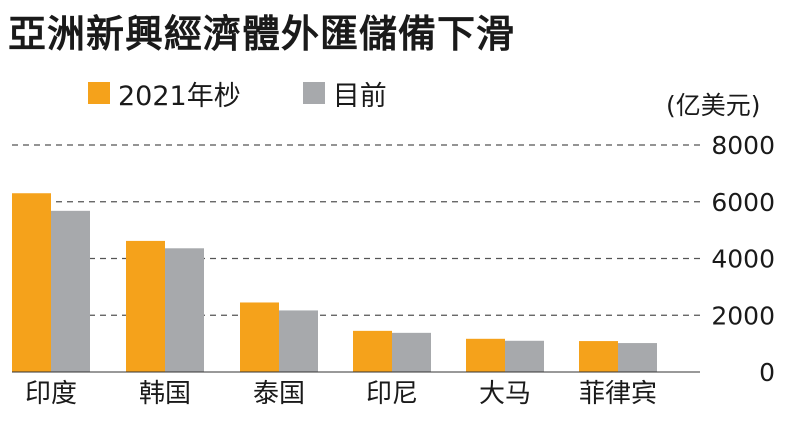  What do you see at coordinates (268, 93) in the screenshot?
I see `legend: 2021年杪 目前` at bounding box center [268, 93].